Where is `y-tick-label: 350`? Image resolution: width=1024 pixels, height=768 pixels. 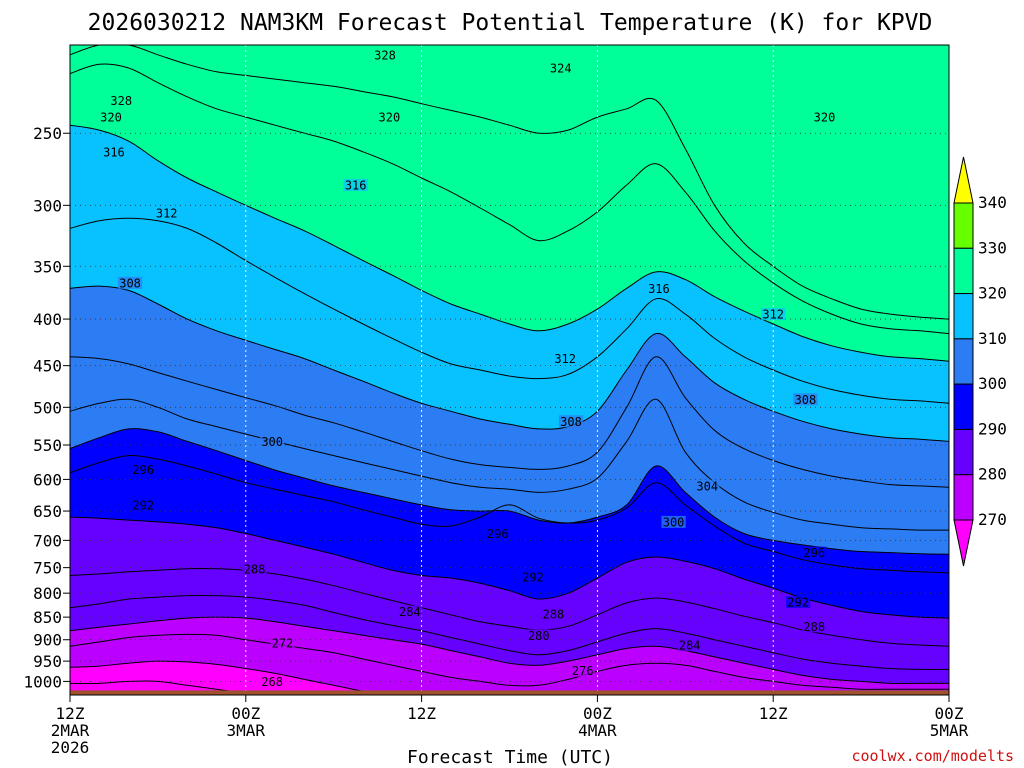
y-tick-label: 350 is located at coordinates (47, 266).